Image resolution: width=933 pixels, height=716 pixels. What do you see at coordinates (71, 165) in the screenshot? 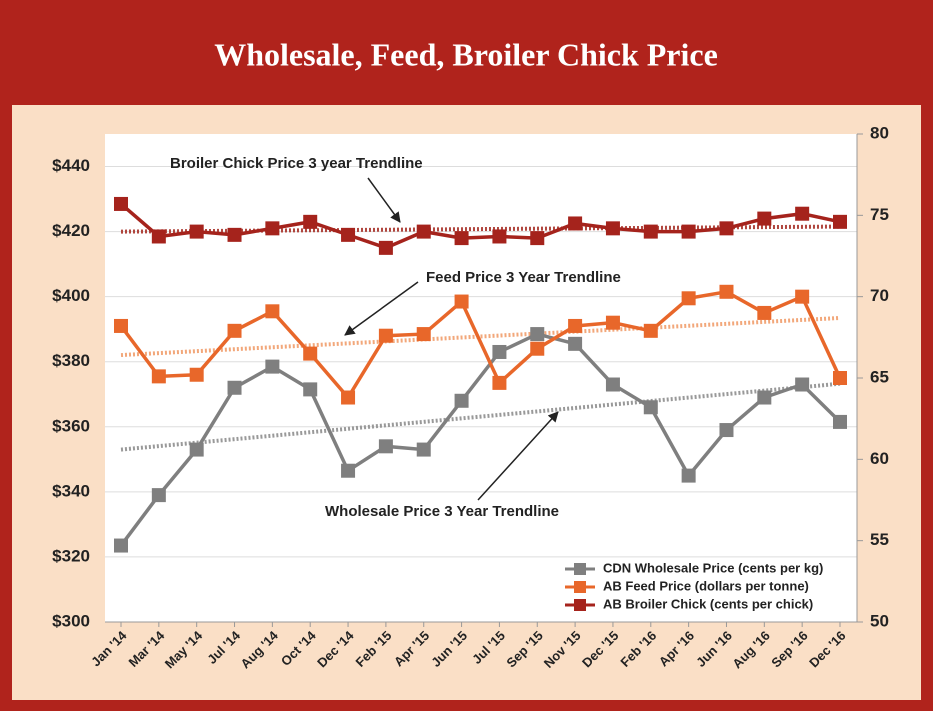
I see `y-tick-label: $440` at bounding box center [71, 165].